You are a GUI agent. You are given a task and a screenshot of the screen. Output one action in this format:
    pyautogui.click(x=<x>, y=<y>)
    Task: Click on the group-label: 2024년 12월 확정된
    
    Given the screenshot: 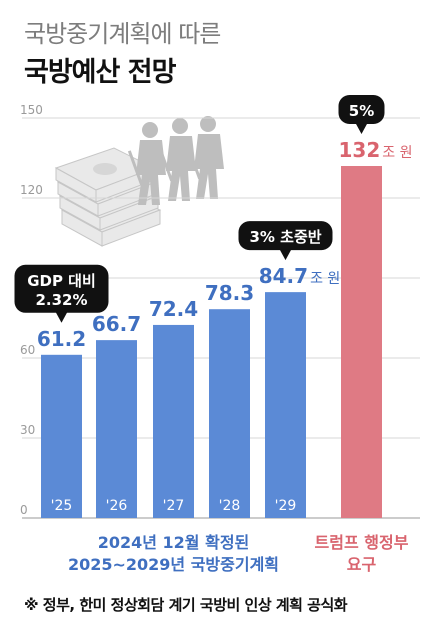 What is the action you would take?
    pyautogui.click(x=174, y=542)
    